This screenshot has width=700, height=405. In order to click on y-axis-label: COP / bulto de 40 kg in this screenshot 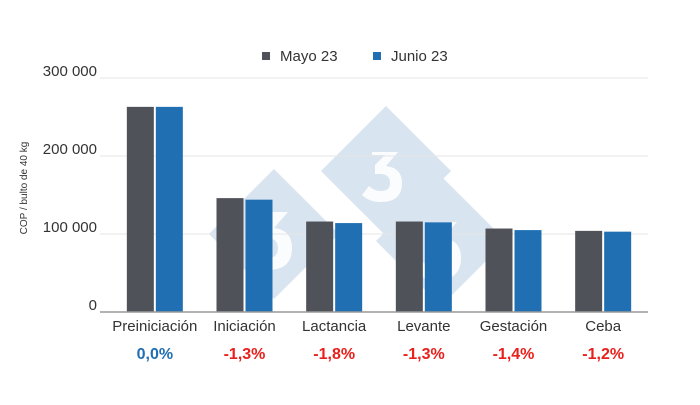, I will do `click(24, 188)`.